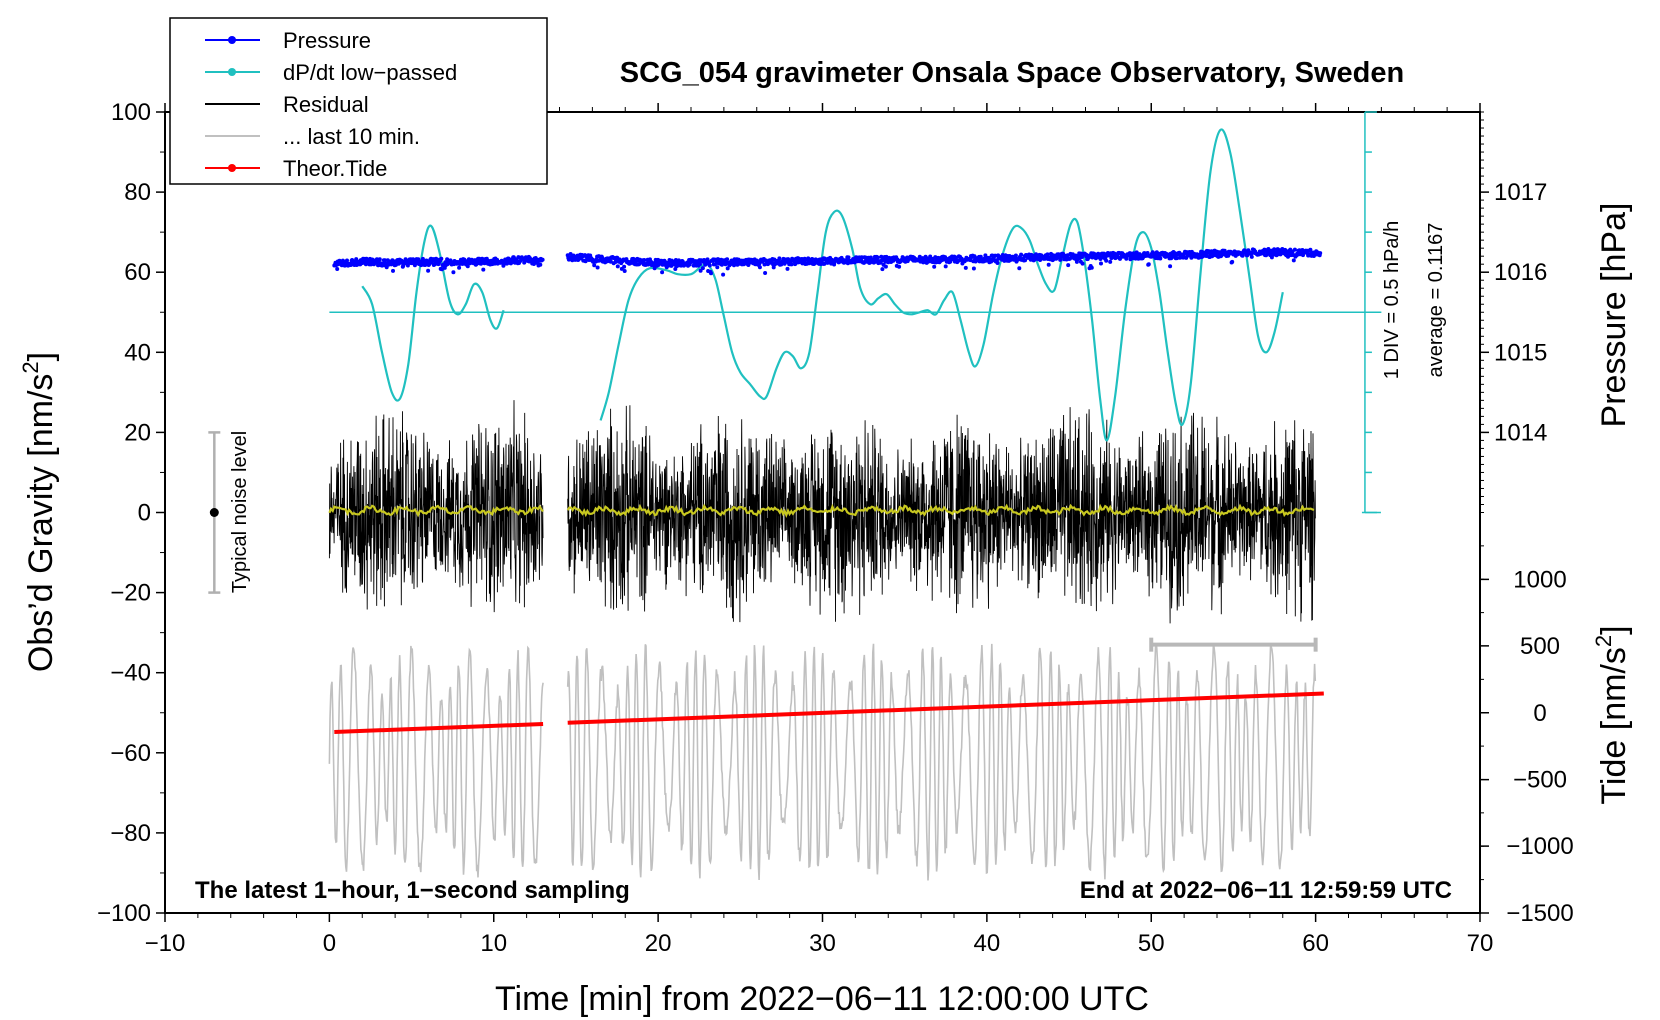  Describe the element at coordinates (30, 367) in the screenshot. I see `y-axis-left-title-sup: 2` at that location.